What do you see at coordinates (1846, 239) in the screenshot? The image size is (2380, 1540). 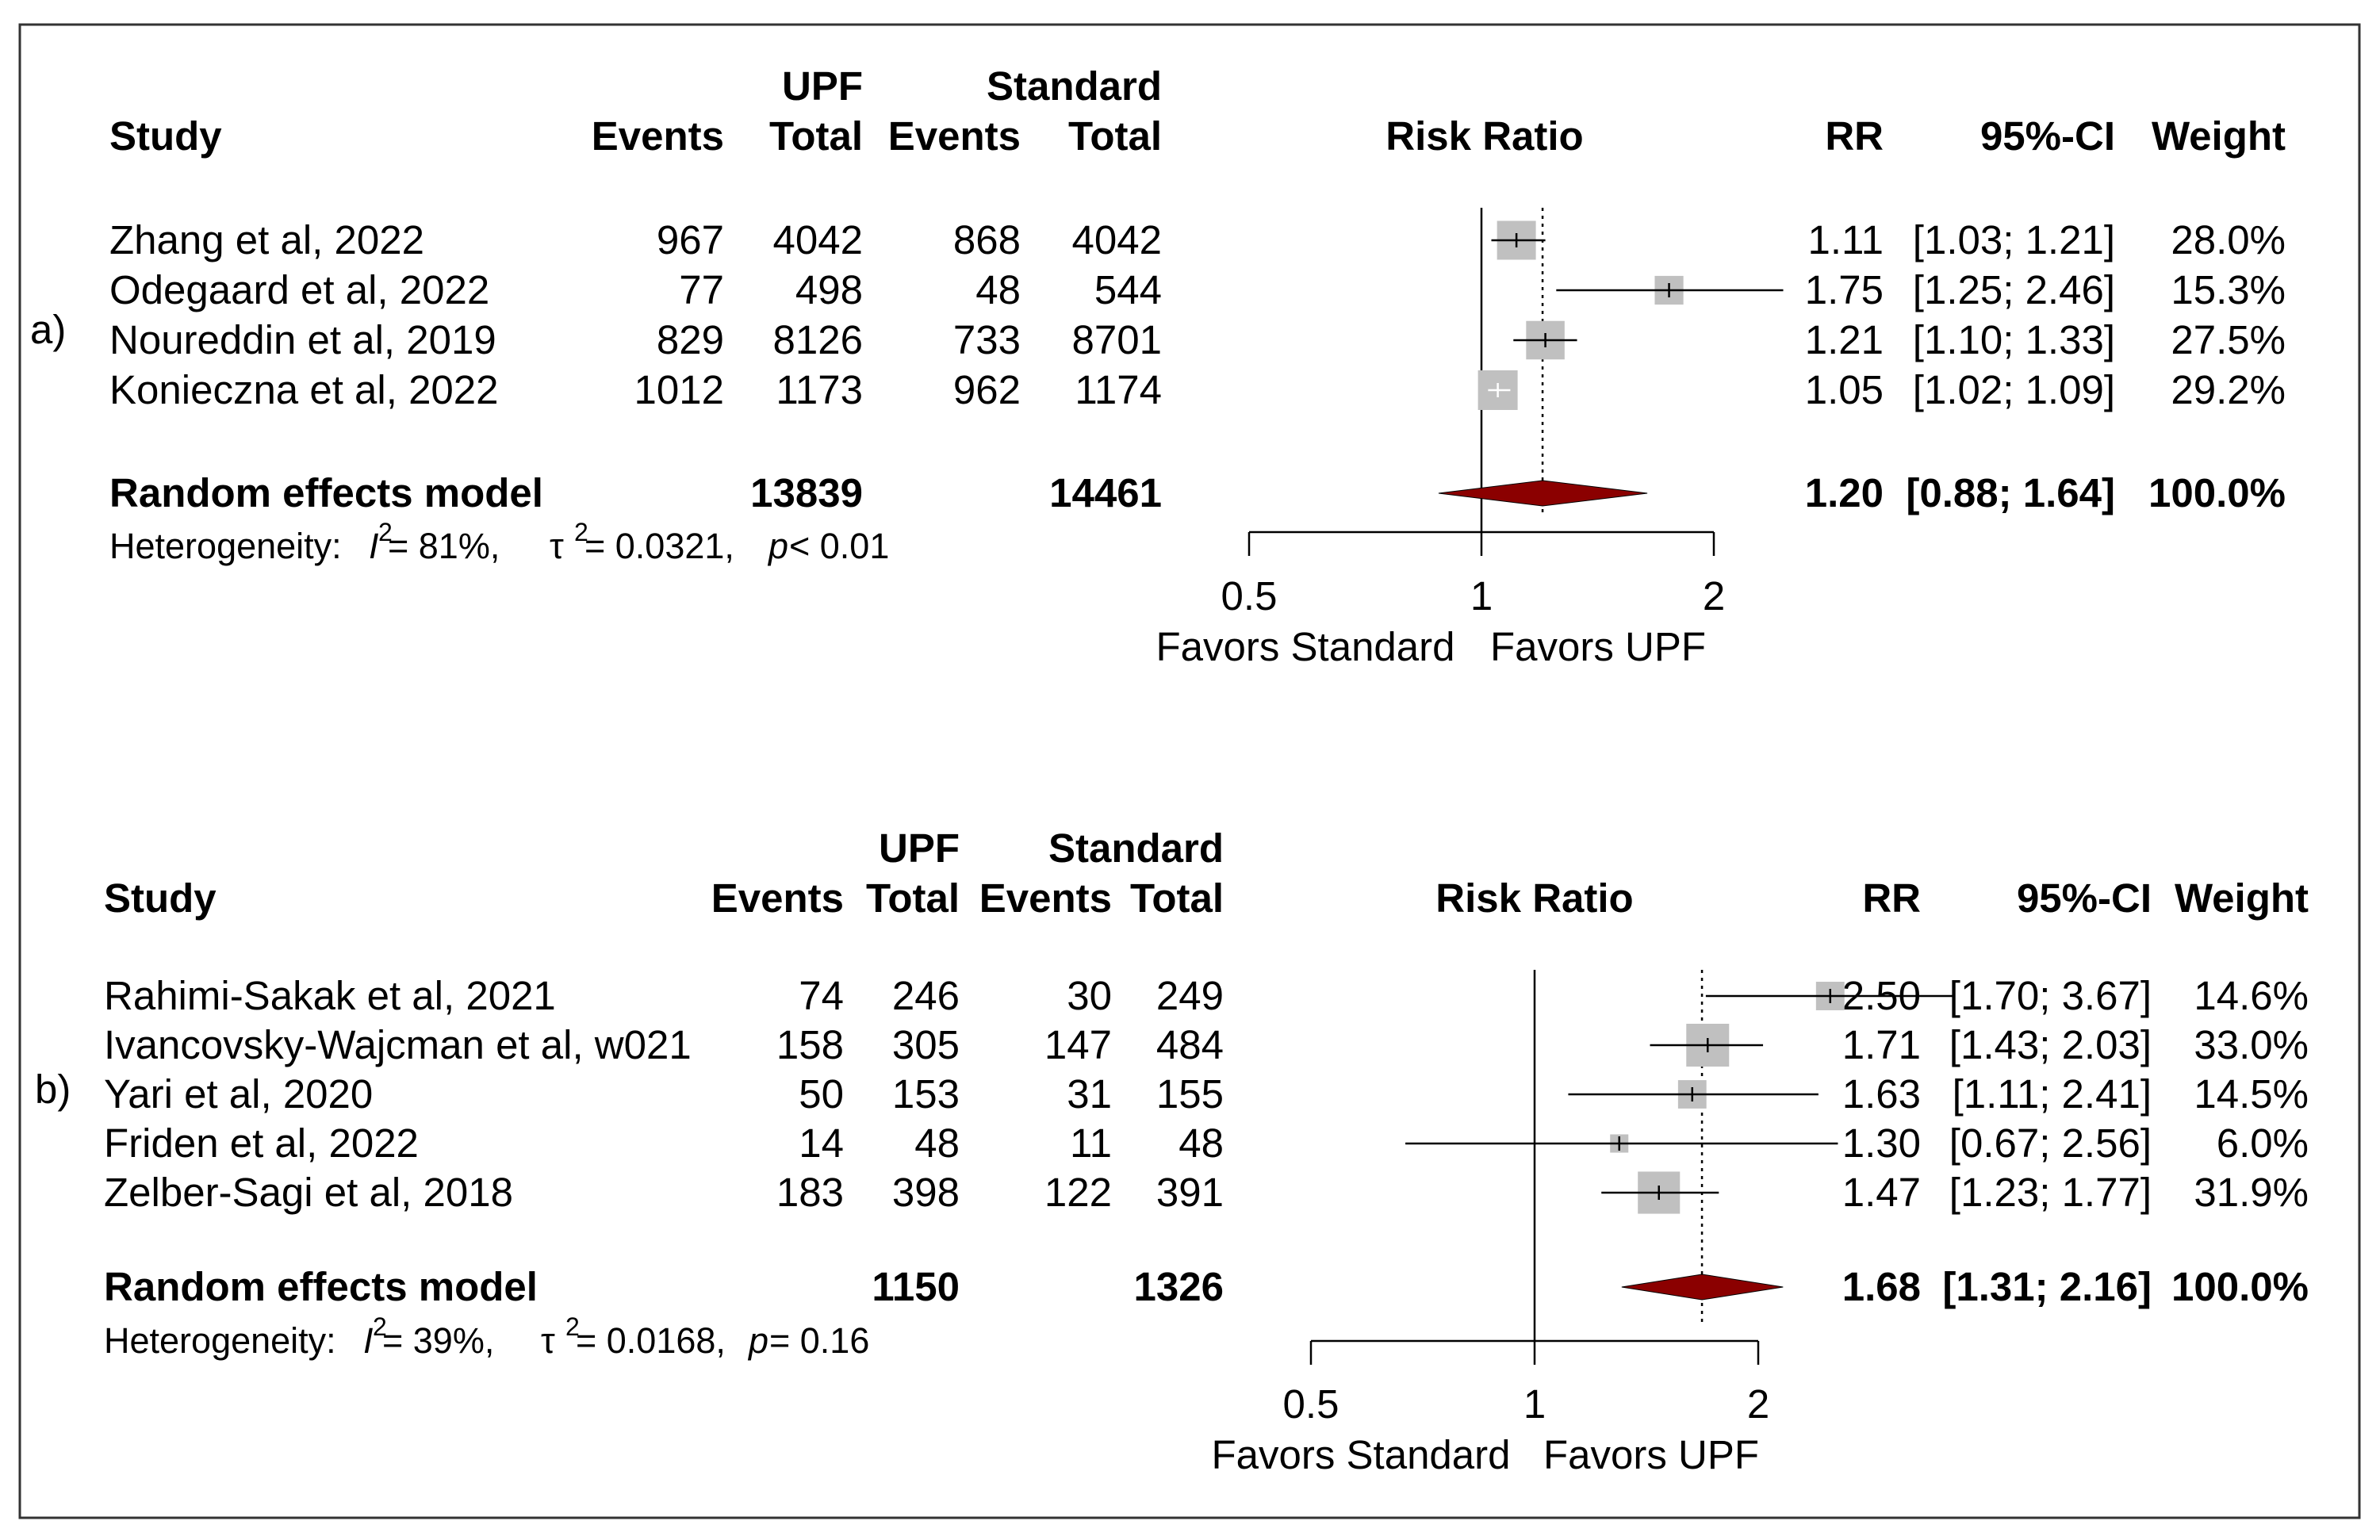 I see `rr-value: 1.11` at bounding box center [1846, 239].